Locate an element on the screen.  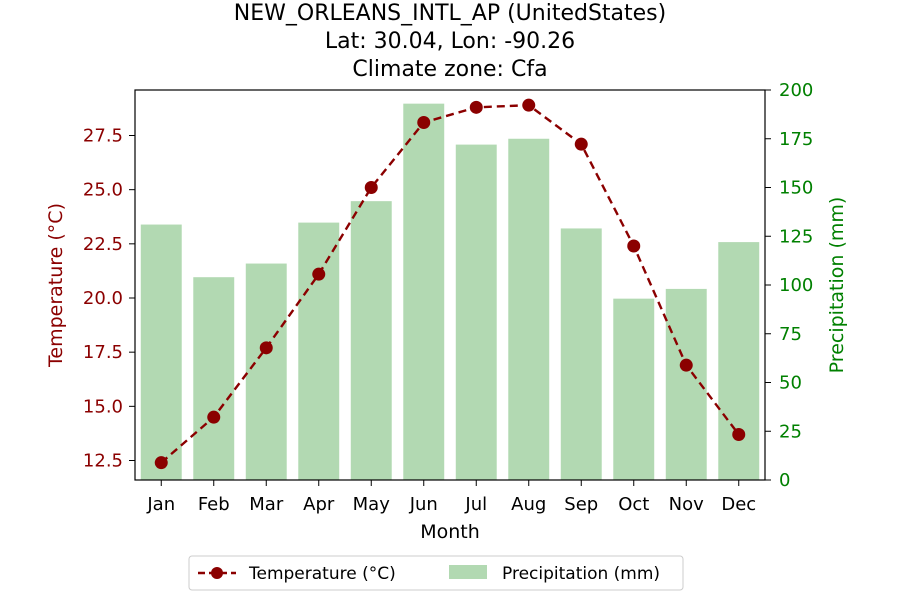
chart-title-line-2: Lat: 30.04, Lon: -90.26 is located at coordinates (450, 41).